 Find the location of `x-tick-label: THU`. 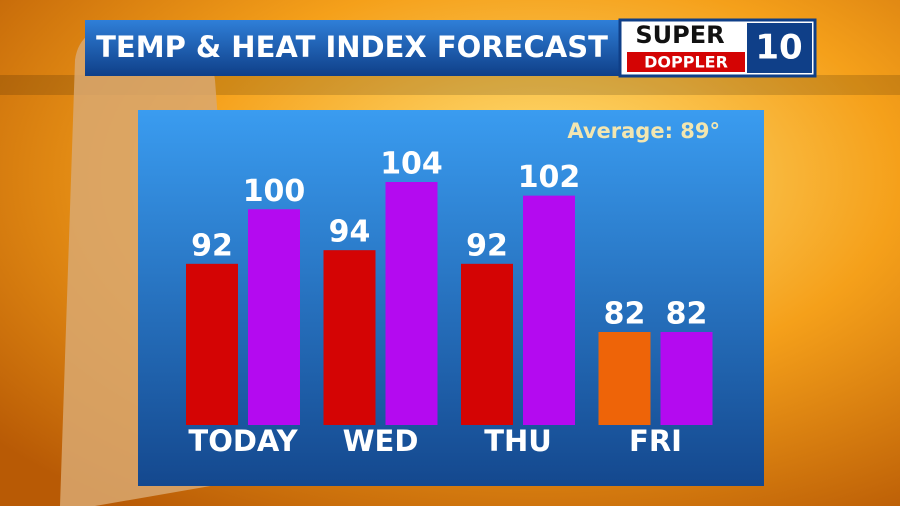

x-tick-label: THU is located at coordinates (518, 441).